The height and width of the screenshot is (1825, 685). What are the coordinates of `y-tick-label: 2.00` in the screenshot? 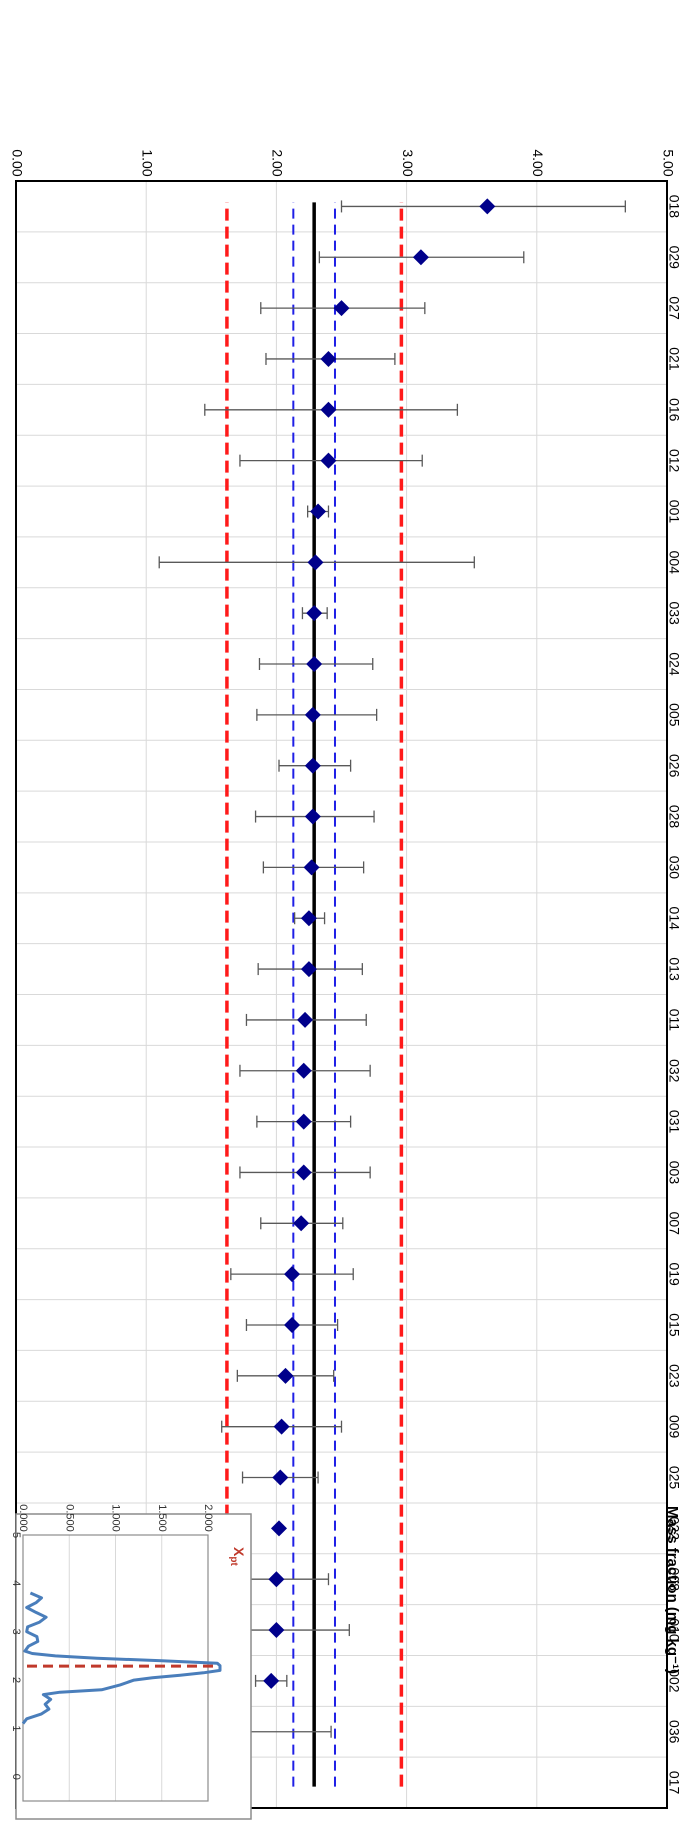 It's located at (278, 162).